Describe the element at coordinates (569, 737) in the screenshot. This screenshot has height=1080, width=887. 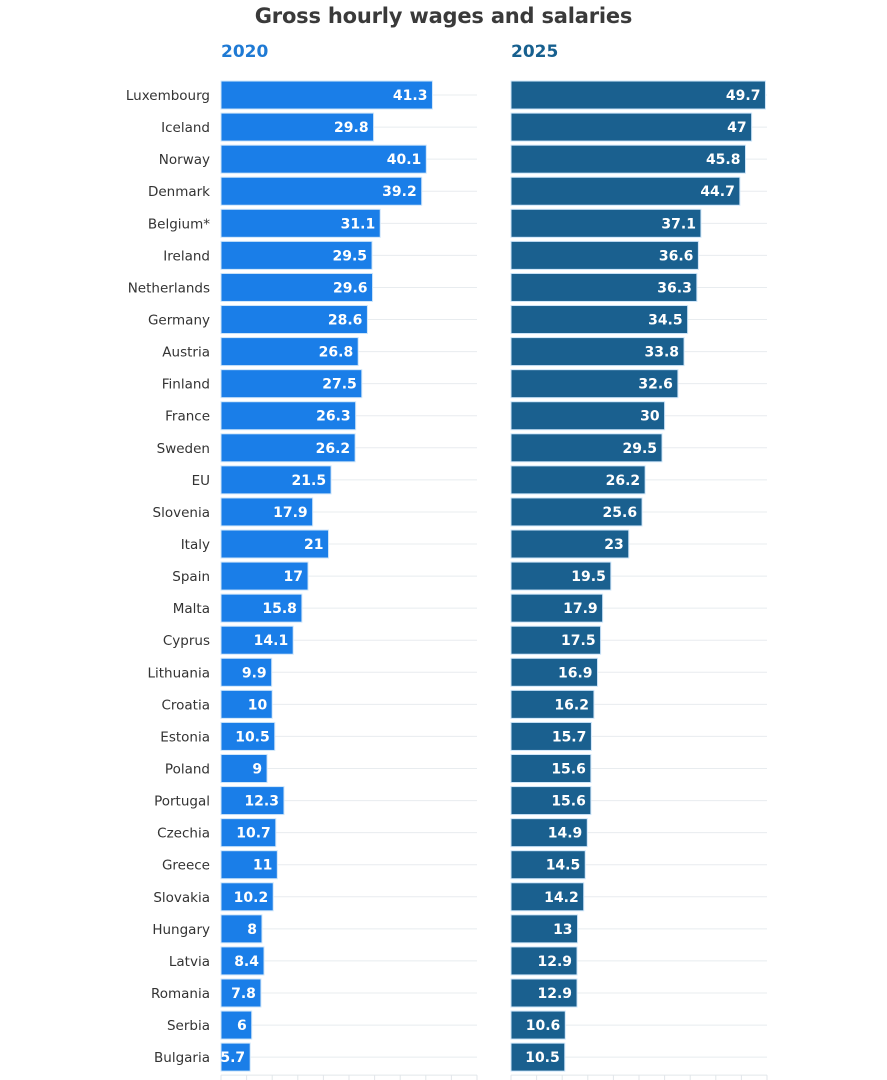
I see `data-label: 15.7` at that location.